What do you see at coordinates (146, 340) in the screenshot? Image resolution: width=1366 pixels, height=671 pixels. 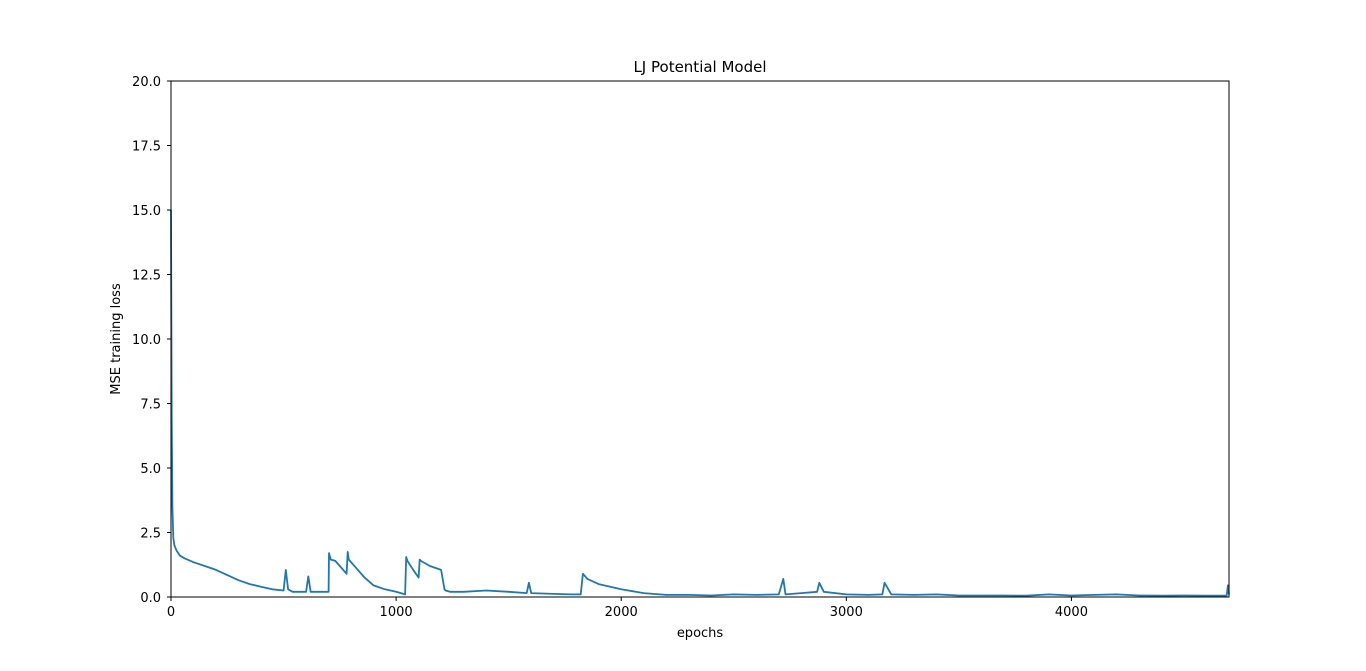 I see `y-tick-label: 10.0` at bounding box center [146, 340].